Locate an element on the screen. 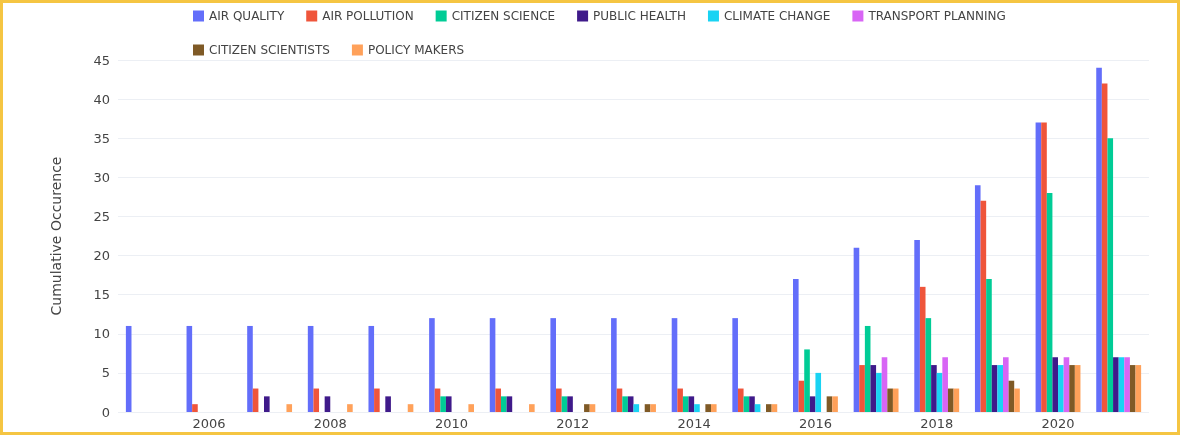 Image resolution: width=1180 pixels, height=435 pixels. x-tick-label: 2018 is located at coordinates (937, 423).